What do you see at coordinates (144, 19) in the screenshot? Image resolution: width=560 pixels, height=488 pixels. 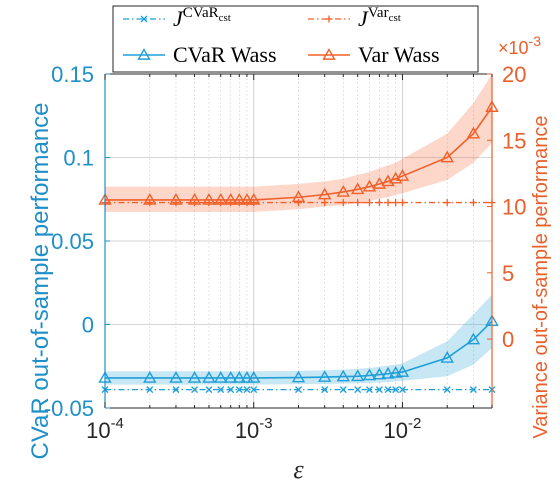 I see `legend-marker-j-cvar-cst` at bounding box center [144, 19].